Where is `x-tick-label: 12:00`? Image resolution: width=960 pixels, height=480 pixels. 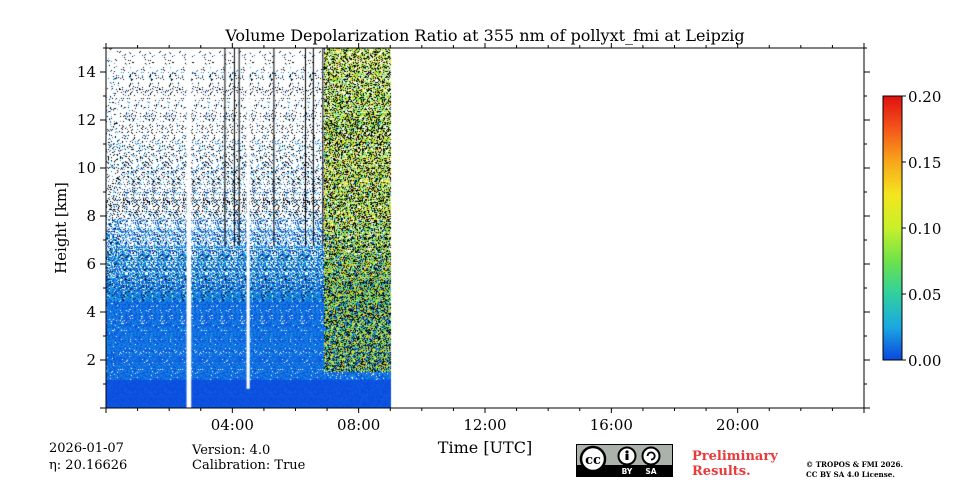 x-tick-label: 12:00 is located at coordinates (484, 425).